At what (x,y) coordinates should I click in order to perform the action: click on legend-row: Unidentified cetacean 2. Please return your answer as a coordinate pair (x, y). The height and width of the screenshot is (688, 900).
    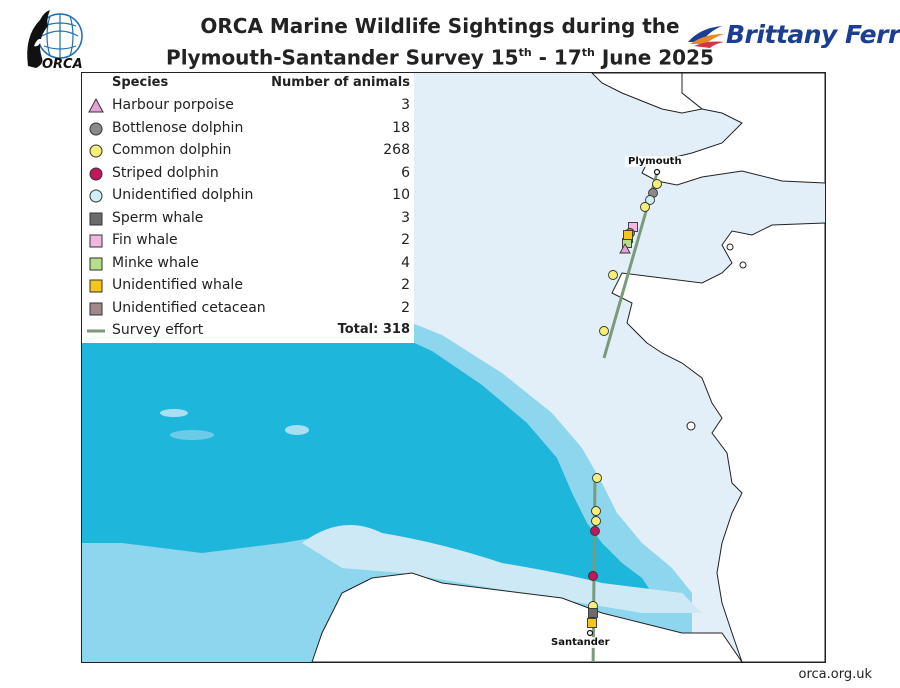
    Looking at the image, I should click on (248, 309).